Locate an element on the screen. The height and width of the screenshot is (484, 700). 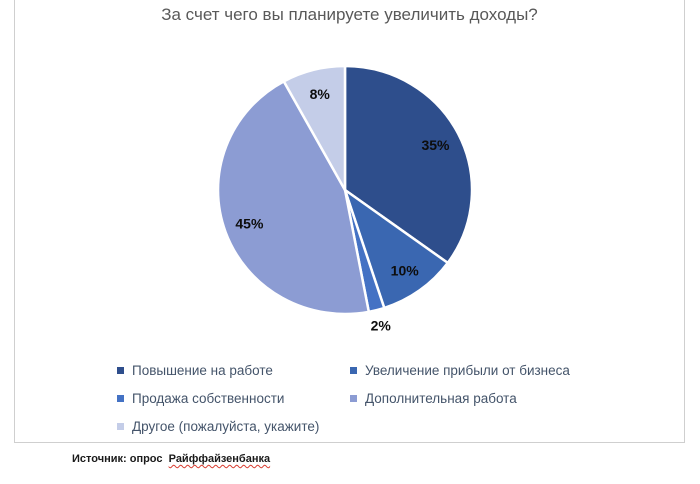
pie-slice-label-3: 45% is located at coordinates (249, 224).